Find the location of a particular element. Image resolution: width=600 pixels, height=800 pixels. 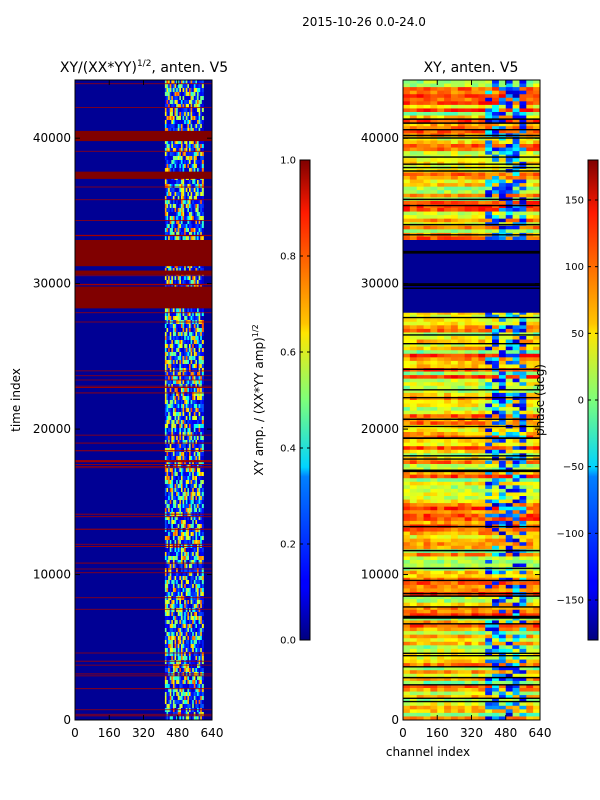

left-saturated-band is located at coordinates (143, 175).